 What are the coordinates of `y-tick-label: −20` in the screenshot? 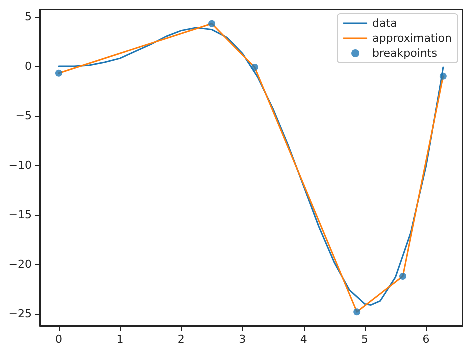 It's located at (20, 265).